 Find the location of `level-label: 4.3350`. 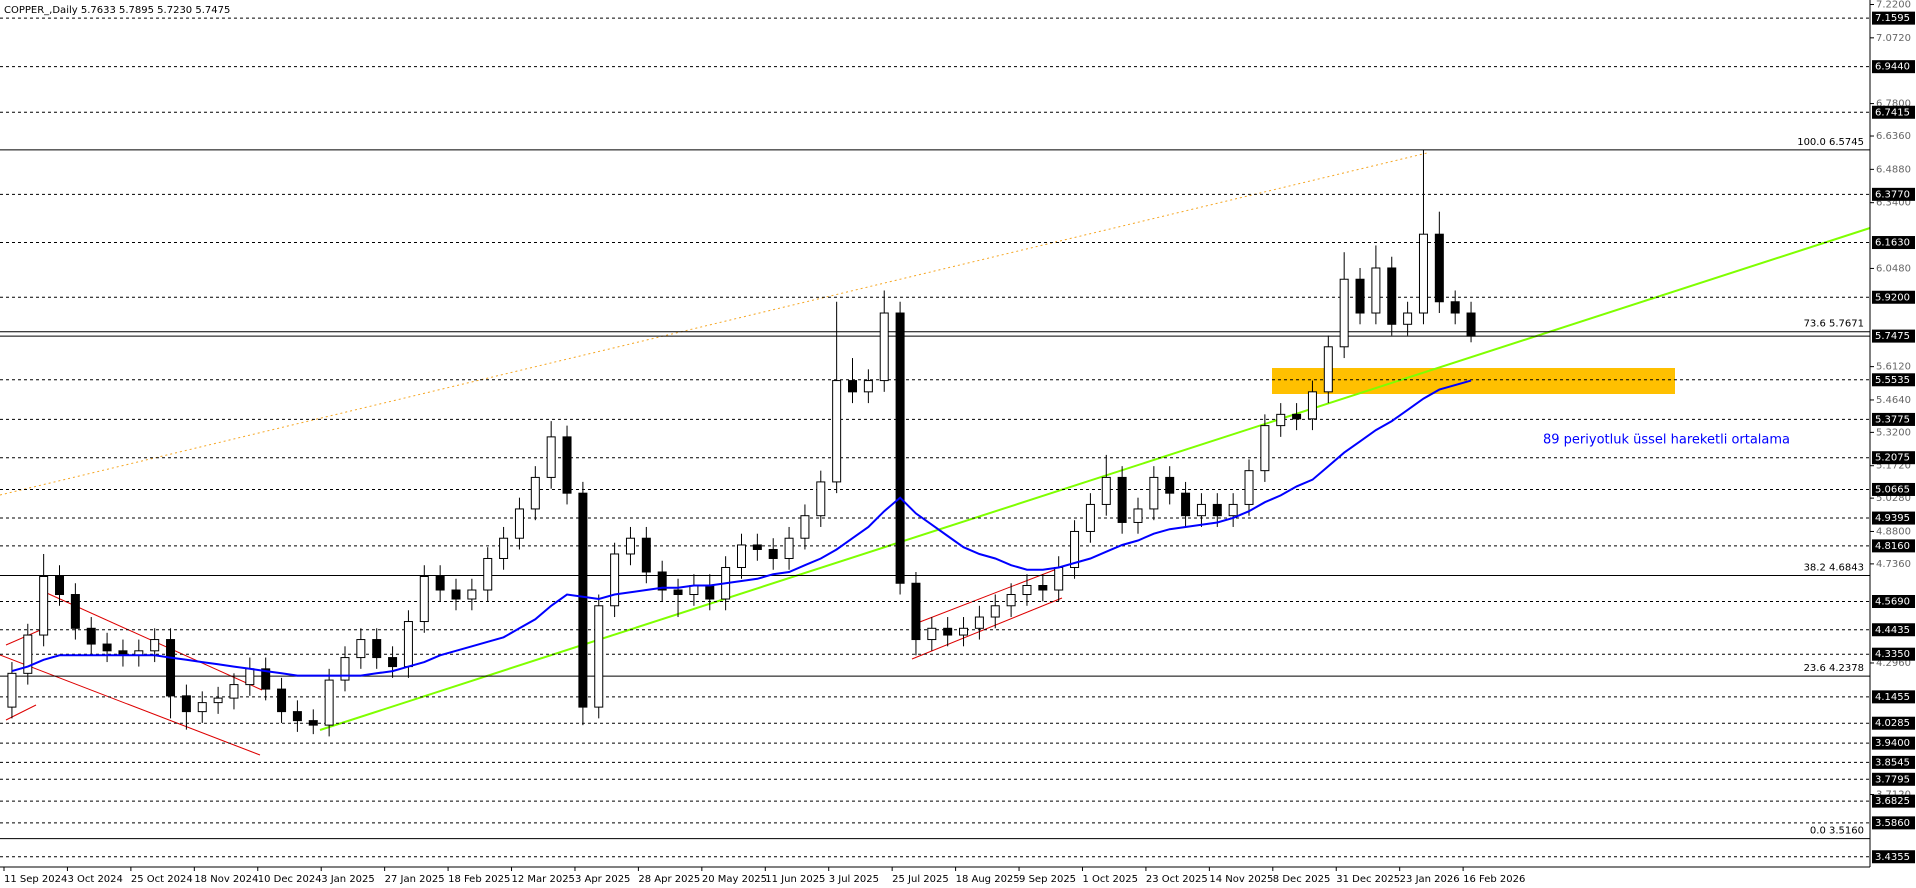

level-label: 4.3350 is located at coordinates (1892, 654).